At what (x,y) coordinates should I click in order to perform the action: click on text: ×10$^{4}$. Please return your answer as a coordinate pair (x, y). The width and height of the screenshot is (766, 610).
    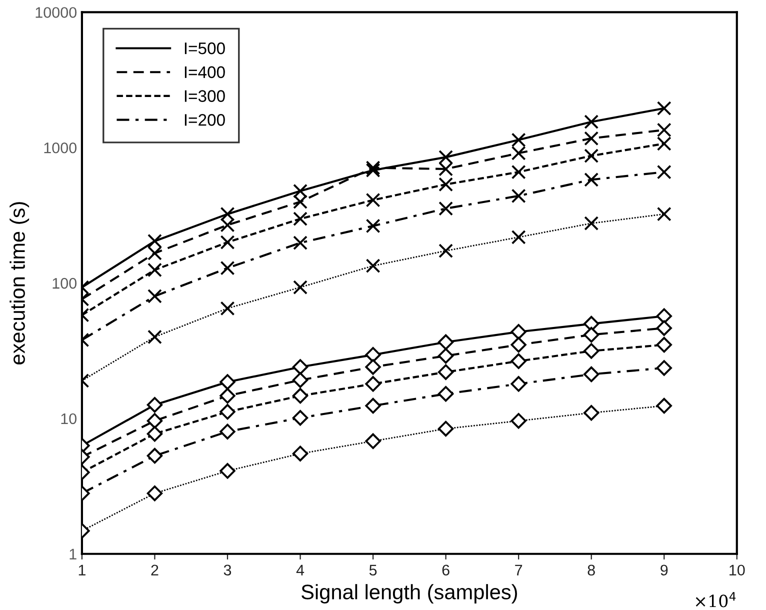
    Looking at the image, I should click on (716, 600).